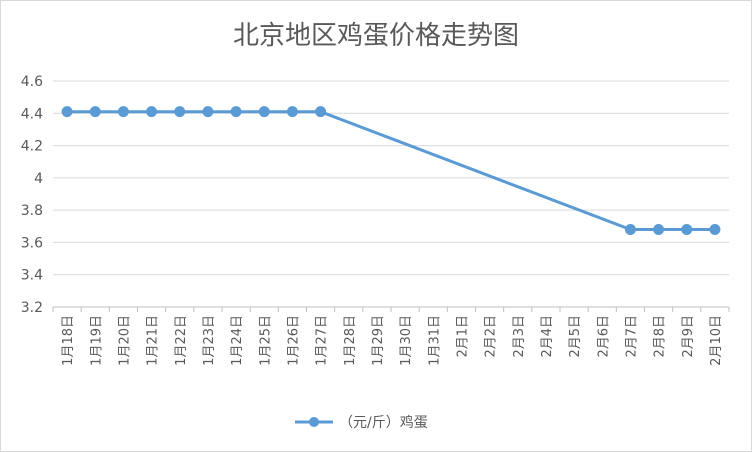 The height and width of the screenshot is (452, 752). I want to click on y-tick-label: 4, so click(38, 179).